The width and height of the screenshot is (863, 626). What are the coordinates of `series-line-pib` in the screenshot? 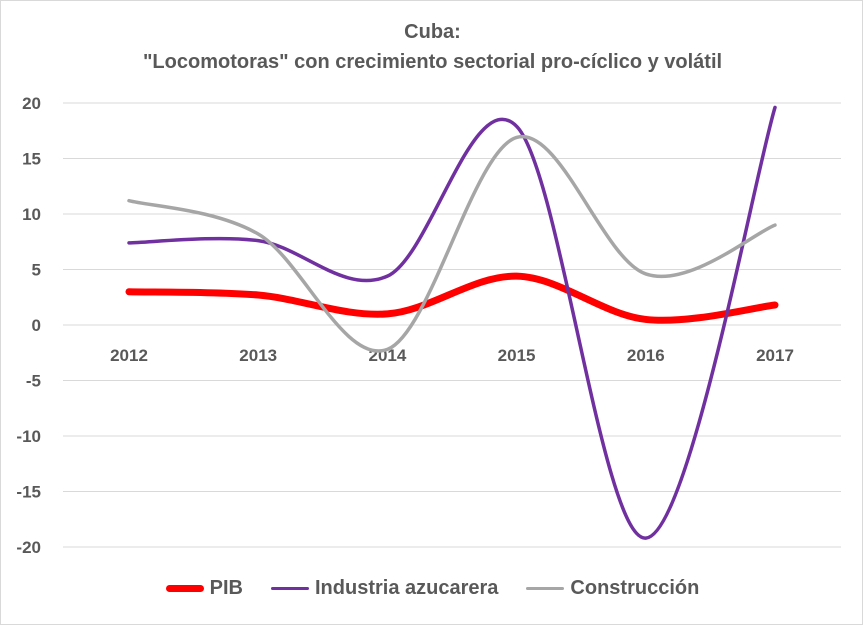 It's located at (452, 298).